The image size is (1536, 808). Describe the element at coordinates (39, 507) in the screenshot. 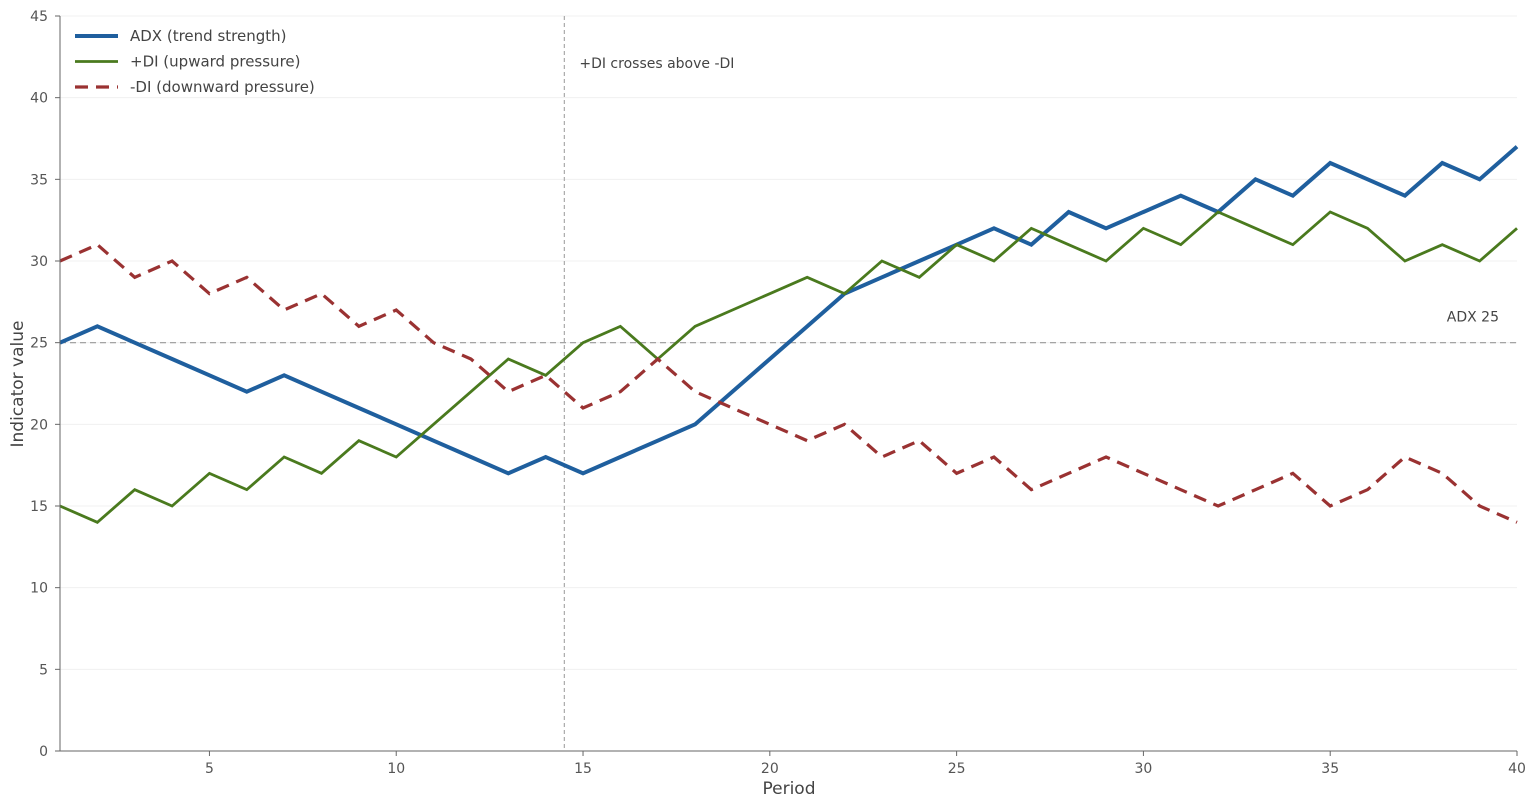

I see `y-tick-label-15: 15` at that location.